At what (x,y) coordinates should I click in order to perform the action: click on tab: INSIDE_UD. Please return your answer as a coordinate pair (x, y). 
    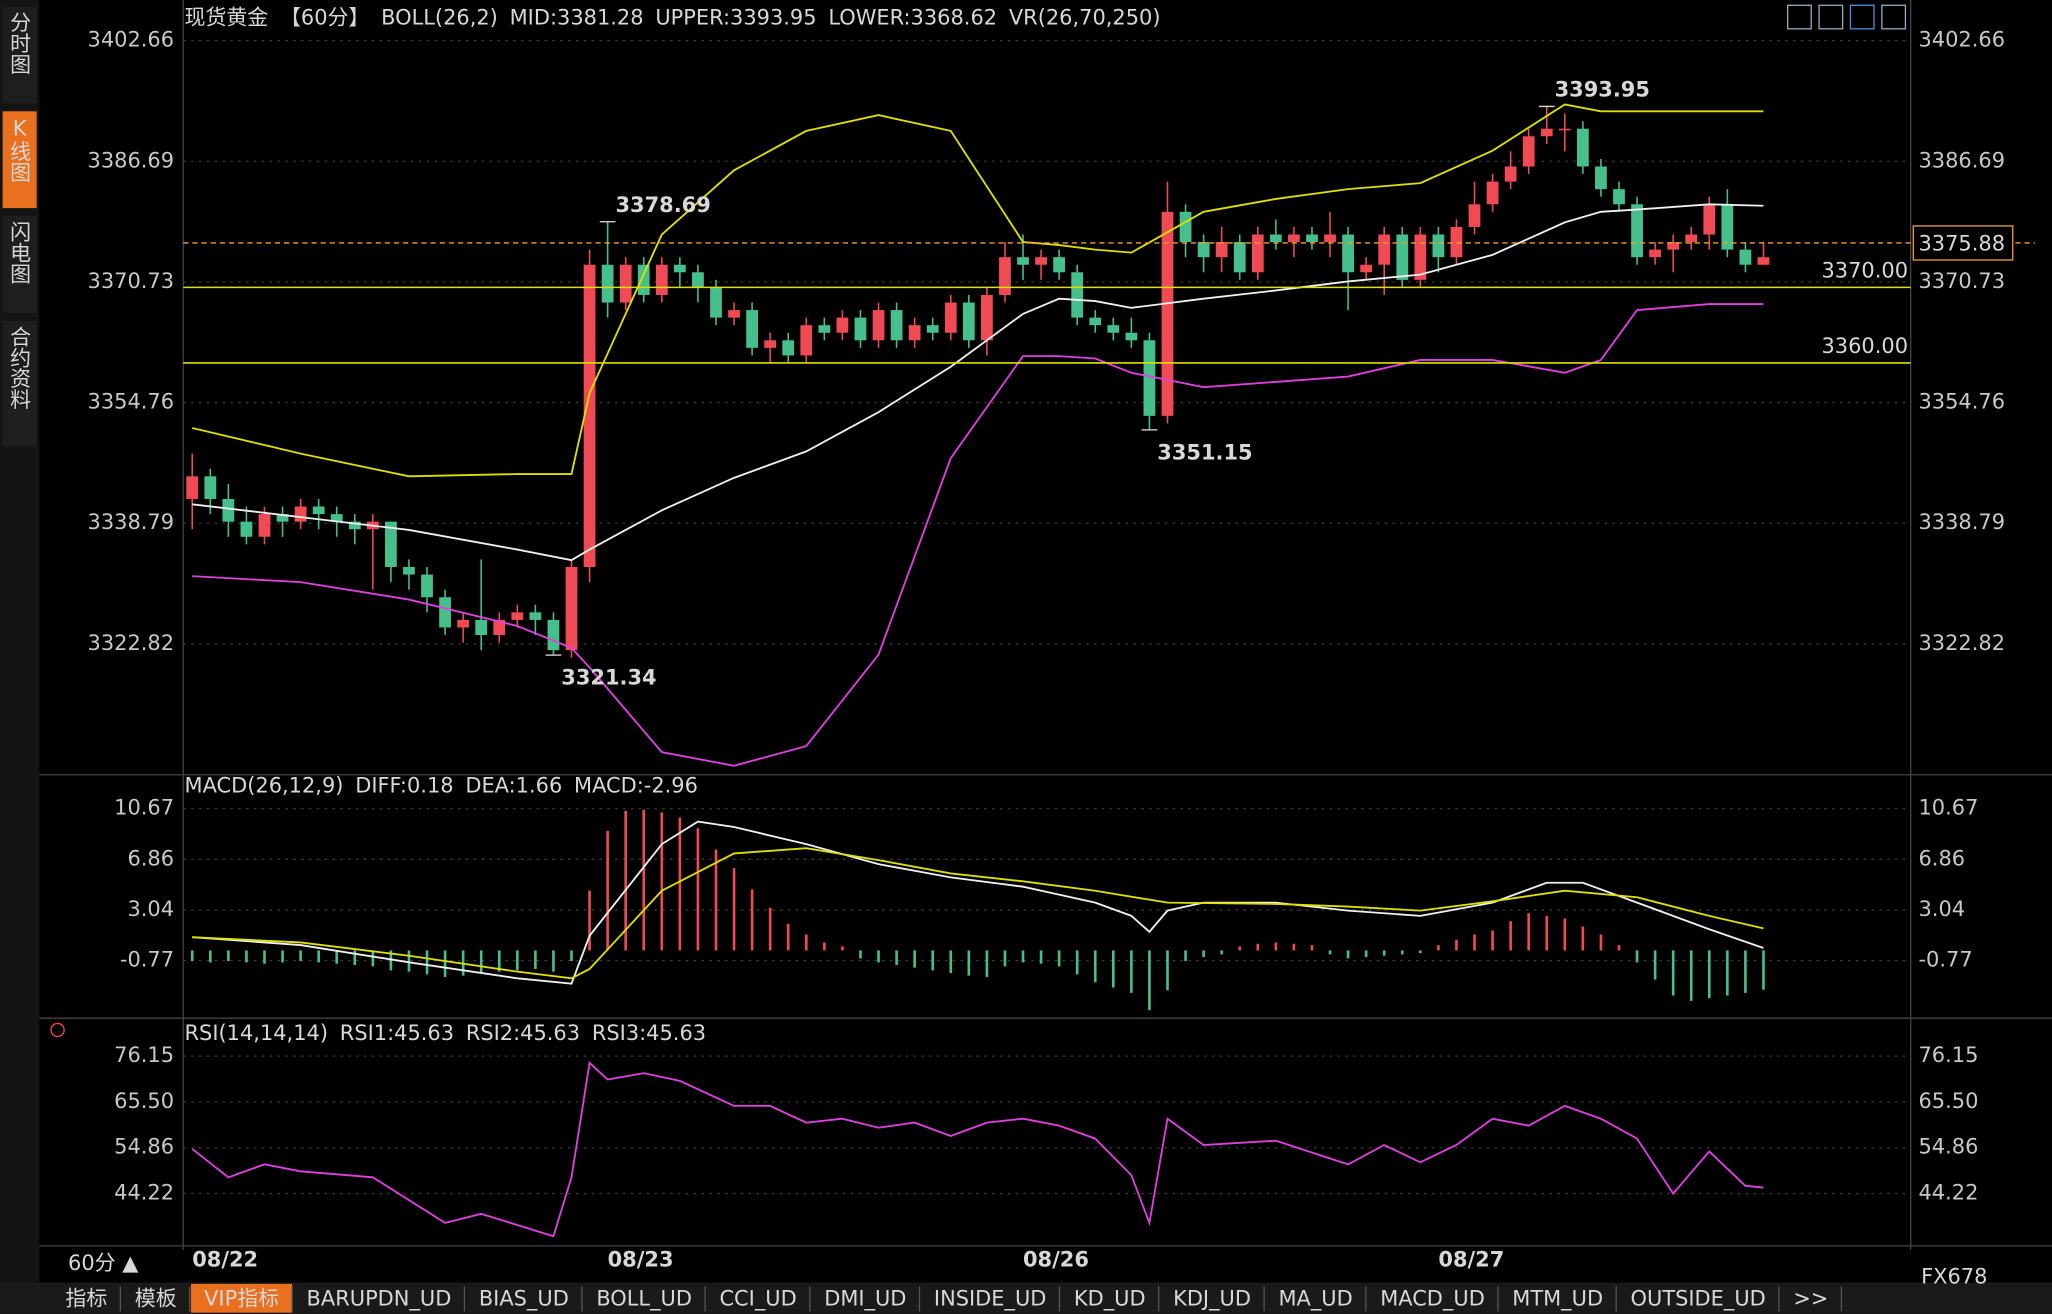
    Looking at the image, I should click on (990, 1299).